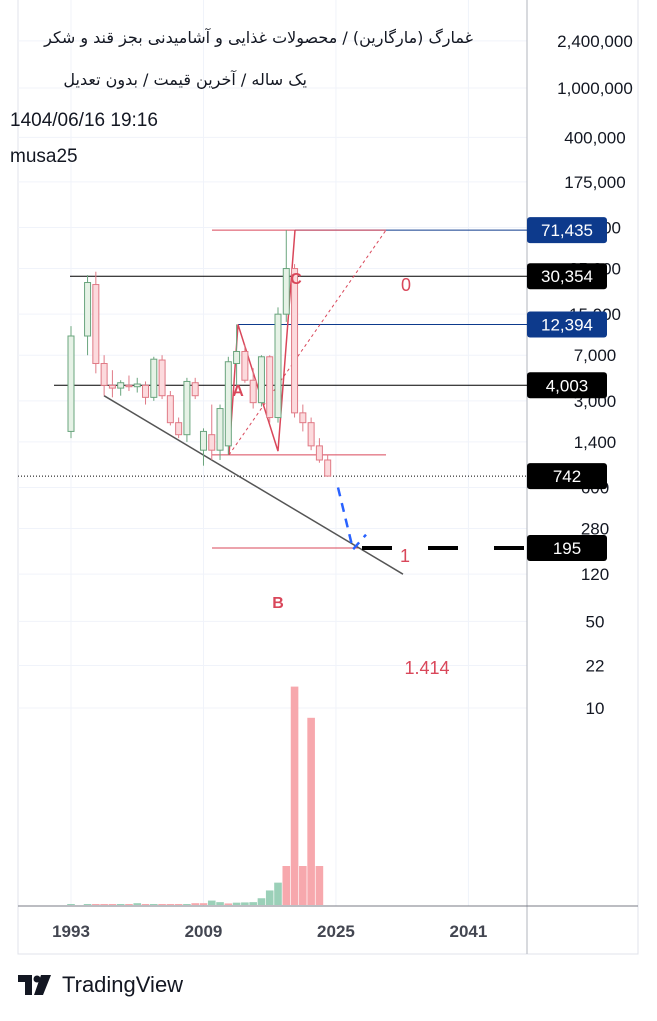 The width and height of the screenshot is (657, 1021). What do you see at coordinates (238, 391) in the screenshot?
I see `wave-label-a: A` at bounding box center [238, 391].